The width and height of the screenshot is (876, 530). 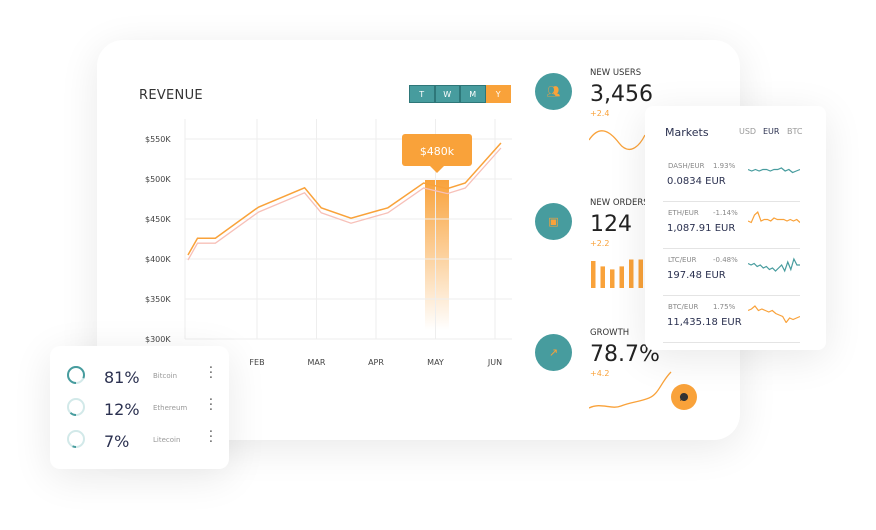 What do you see at coordinates (725, 260) in the screenshot?
I see `market-change: -0.48%` at bounding box center [725, 260].